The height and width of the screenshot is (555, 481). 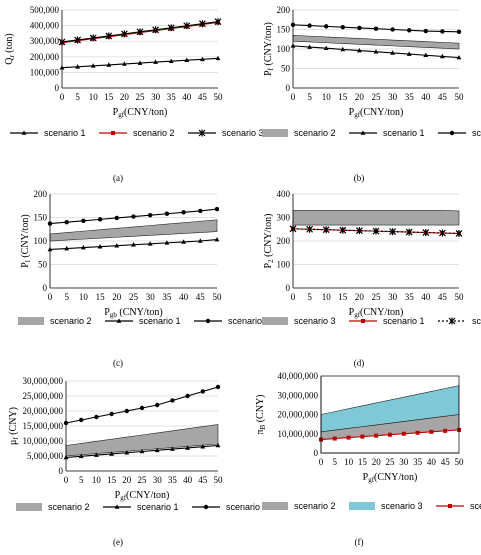 I want to click on x-tick-label: 45, so click(x=203, y=480).